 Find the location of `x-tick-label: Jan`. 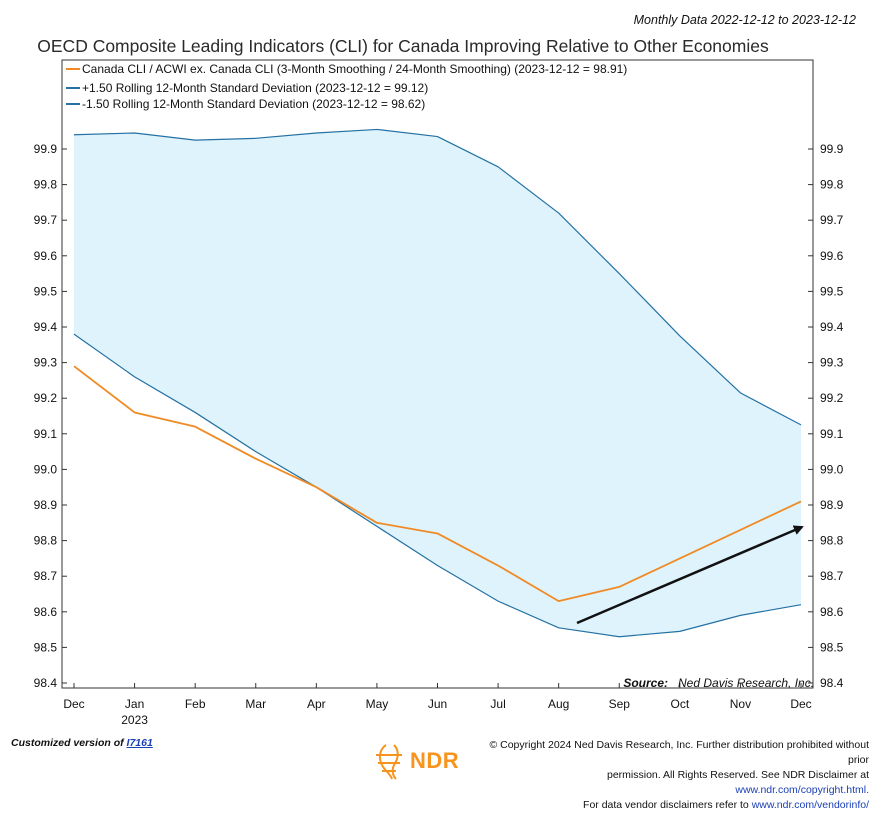

x-tick-label: Jan is located at coordinates (134, 704).